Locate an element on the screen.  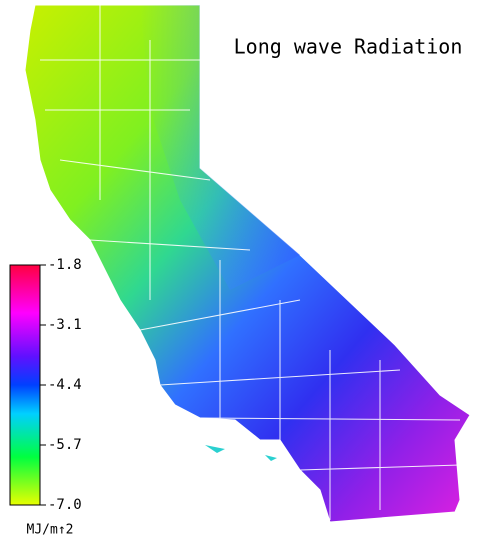
colorbar-tick-label: -4.4 is located at coordinates (65, 385).